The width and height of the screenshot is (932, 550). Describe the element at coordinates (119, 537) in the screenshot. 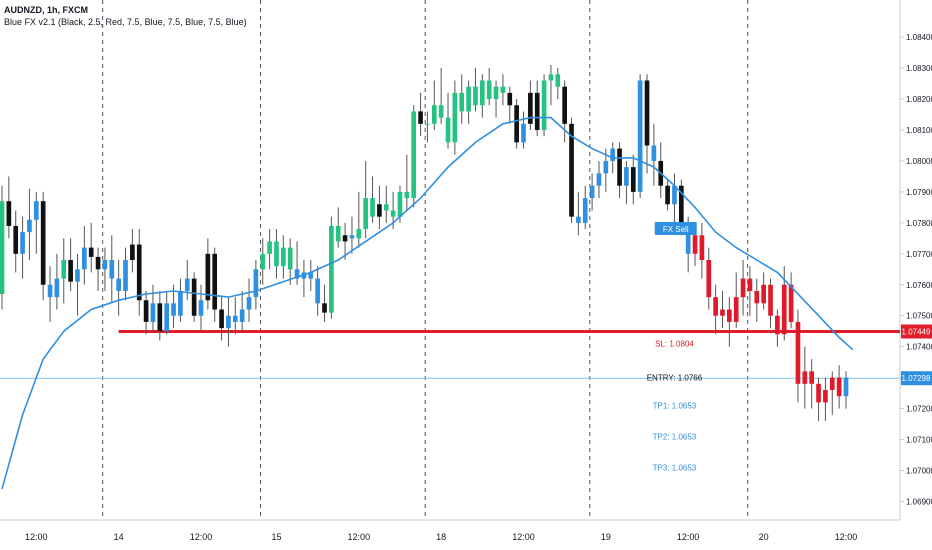

I see `x-tick-label: 14` at that location.